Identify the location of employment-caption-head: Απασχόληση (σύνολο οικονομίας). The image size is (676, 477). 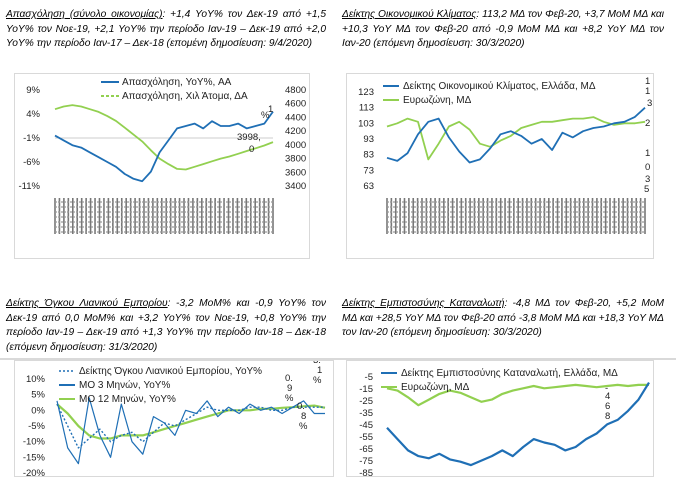
(84, 14).